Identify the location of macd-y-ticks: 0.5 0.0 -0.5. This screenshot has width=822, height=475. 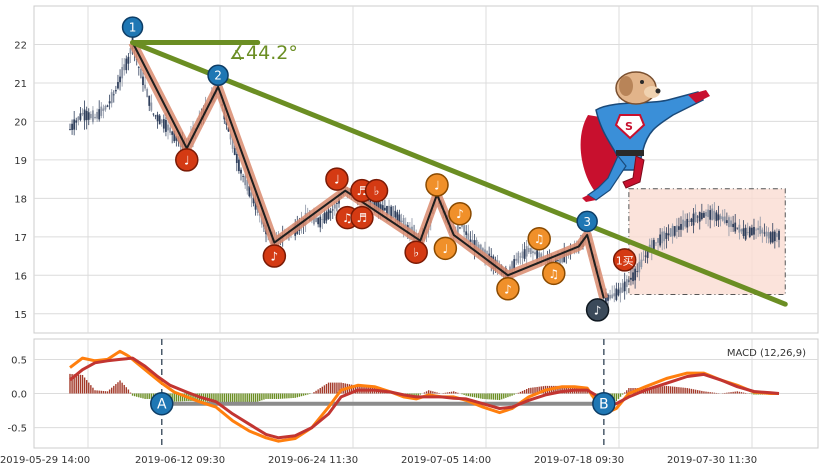
(17, 394).